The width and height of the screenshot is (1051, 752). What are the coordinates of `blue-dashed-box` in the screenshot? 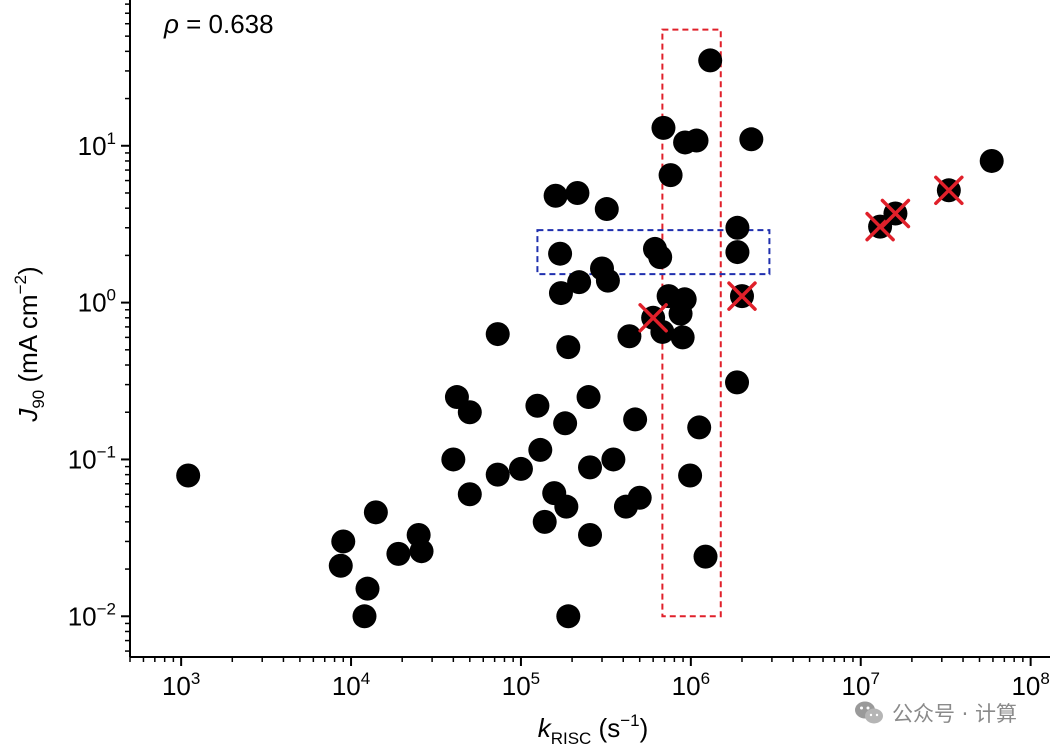 It's located at (653, 252).